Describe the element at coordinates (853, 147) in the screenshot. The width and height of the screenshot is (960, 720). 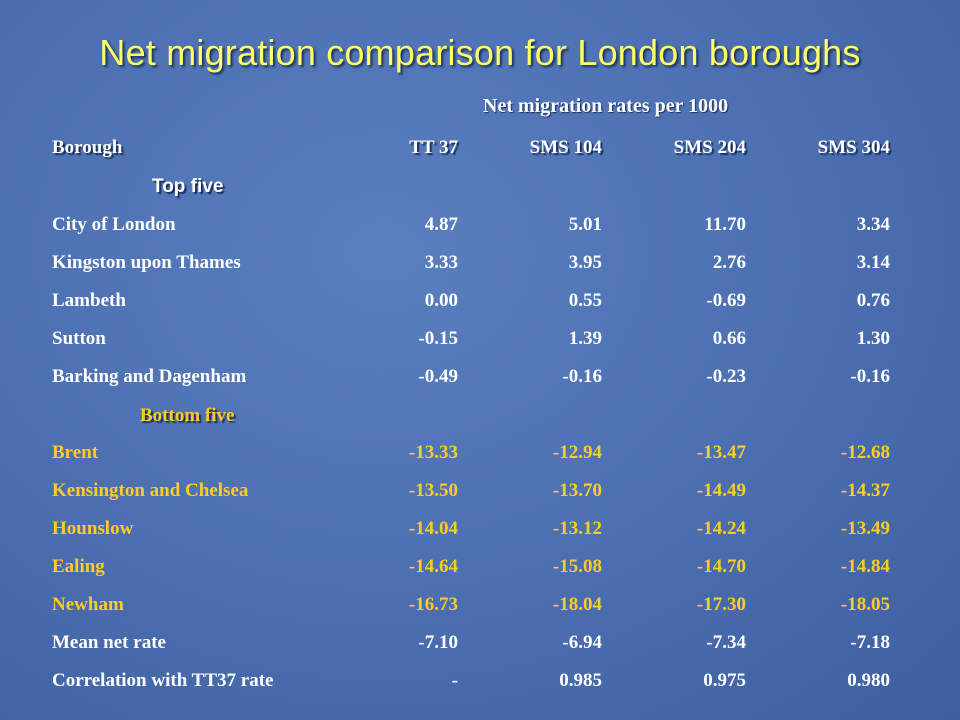
I see `header-sms304: SMS 304` at that location.